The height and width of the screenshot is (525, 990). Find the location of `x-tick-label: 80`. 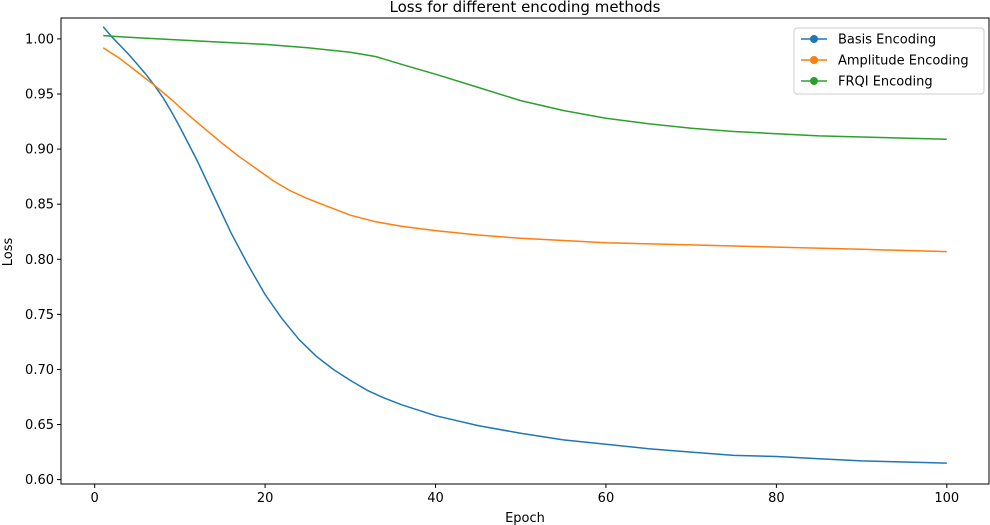

x-tick-label: 80 is located at coordinates (776, 498).